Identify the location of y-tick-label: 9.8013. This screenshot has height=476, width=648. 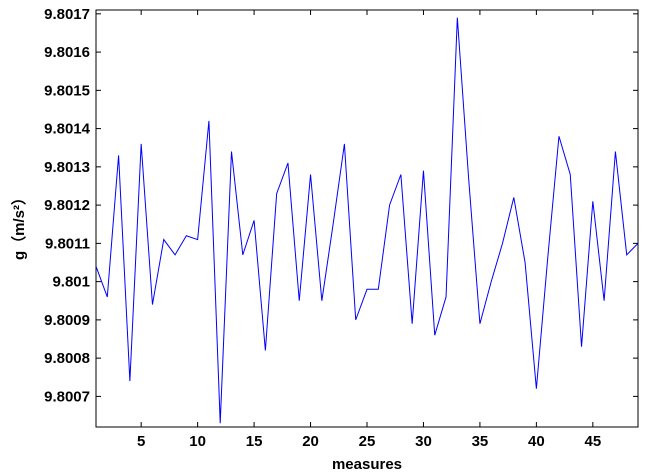
(67, 167).